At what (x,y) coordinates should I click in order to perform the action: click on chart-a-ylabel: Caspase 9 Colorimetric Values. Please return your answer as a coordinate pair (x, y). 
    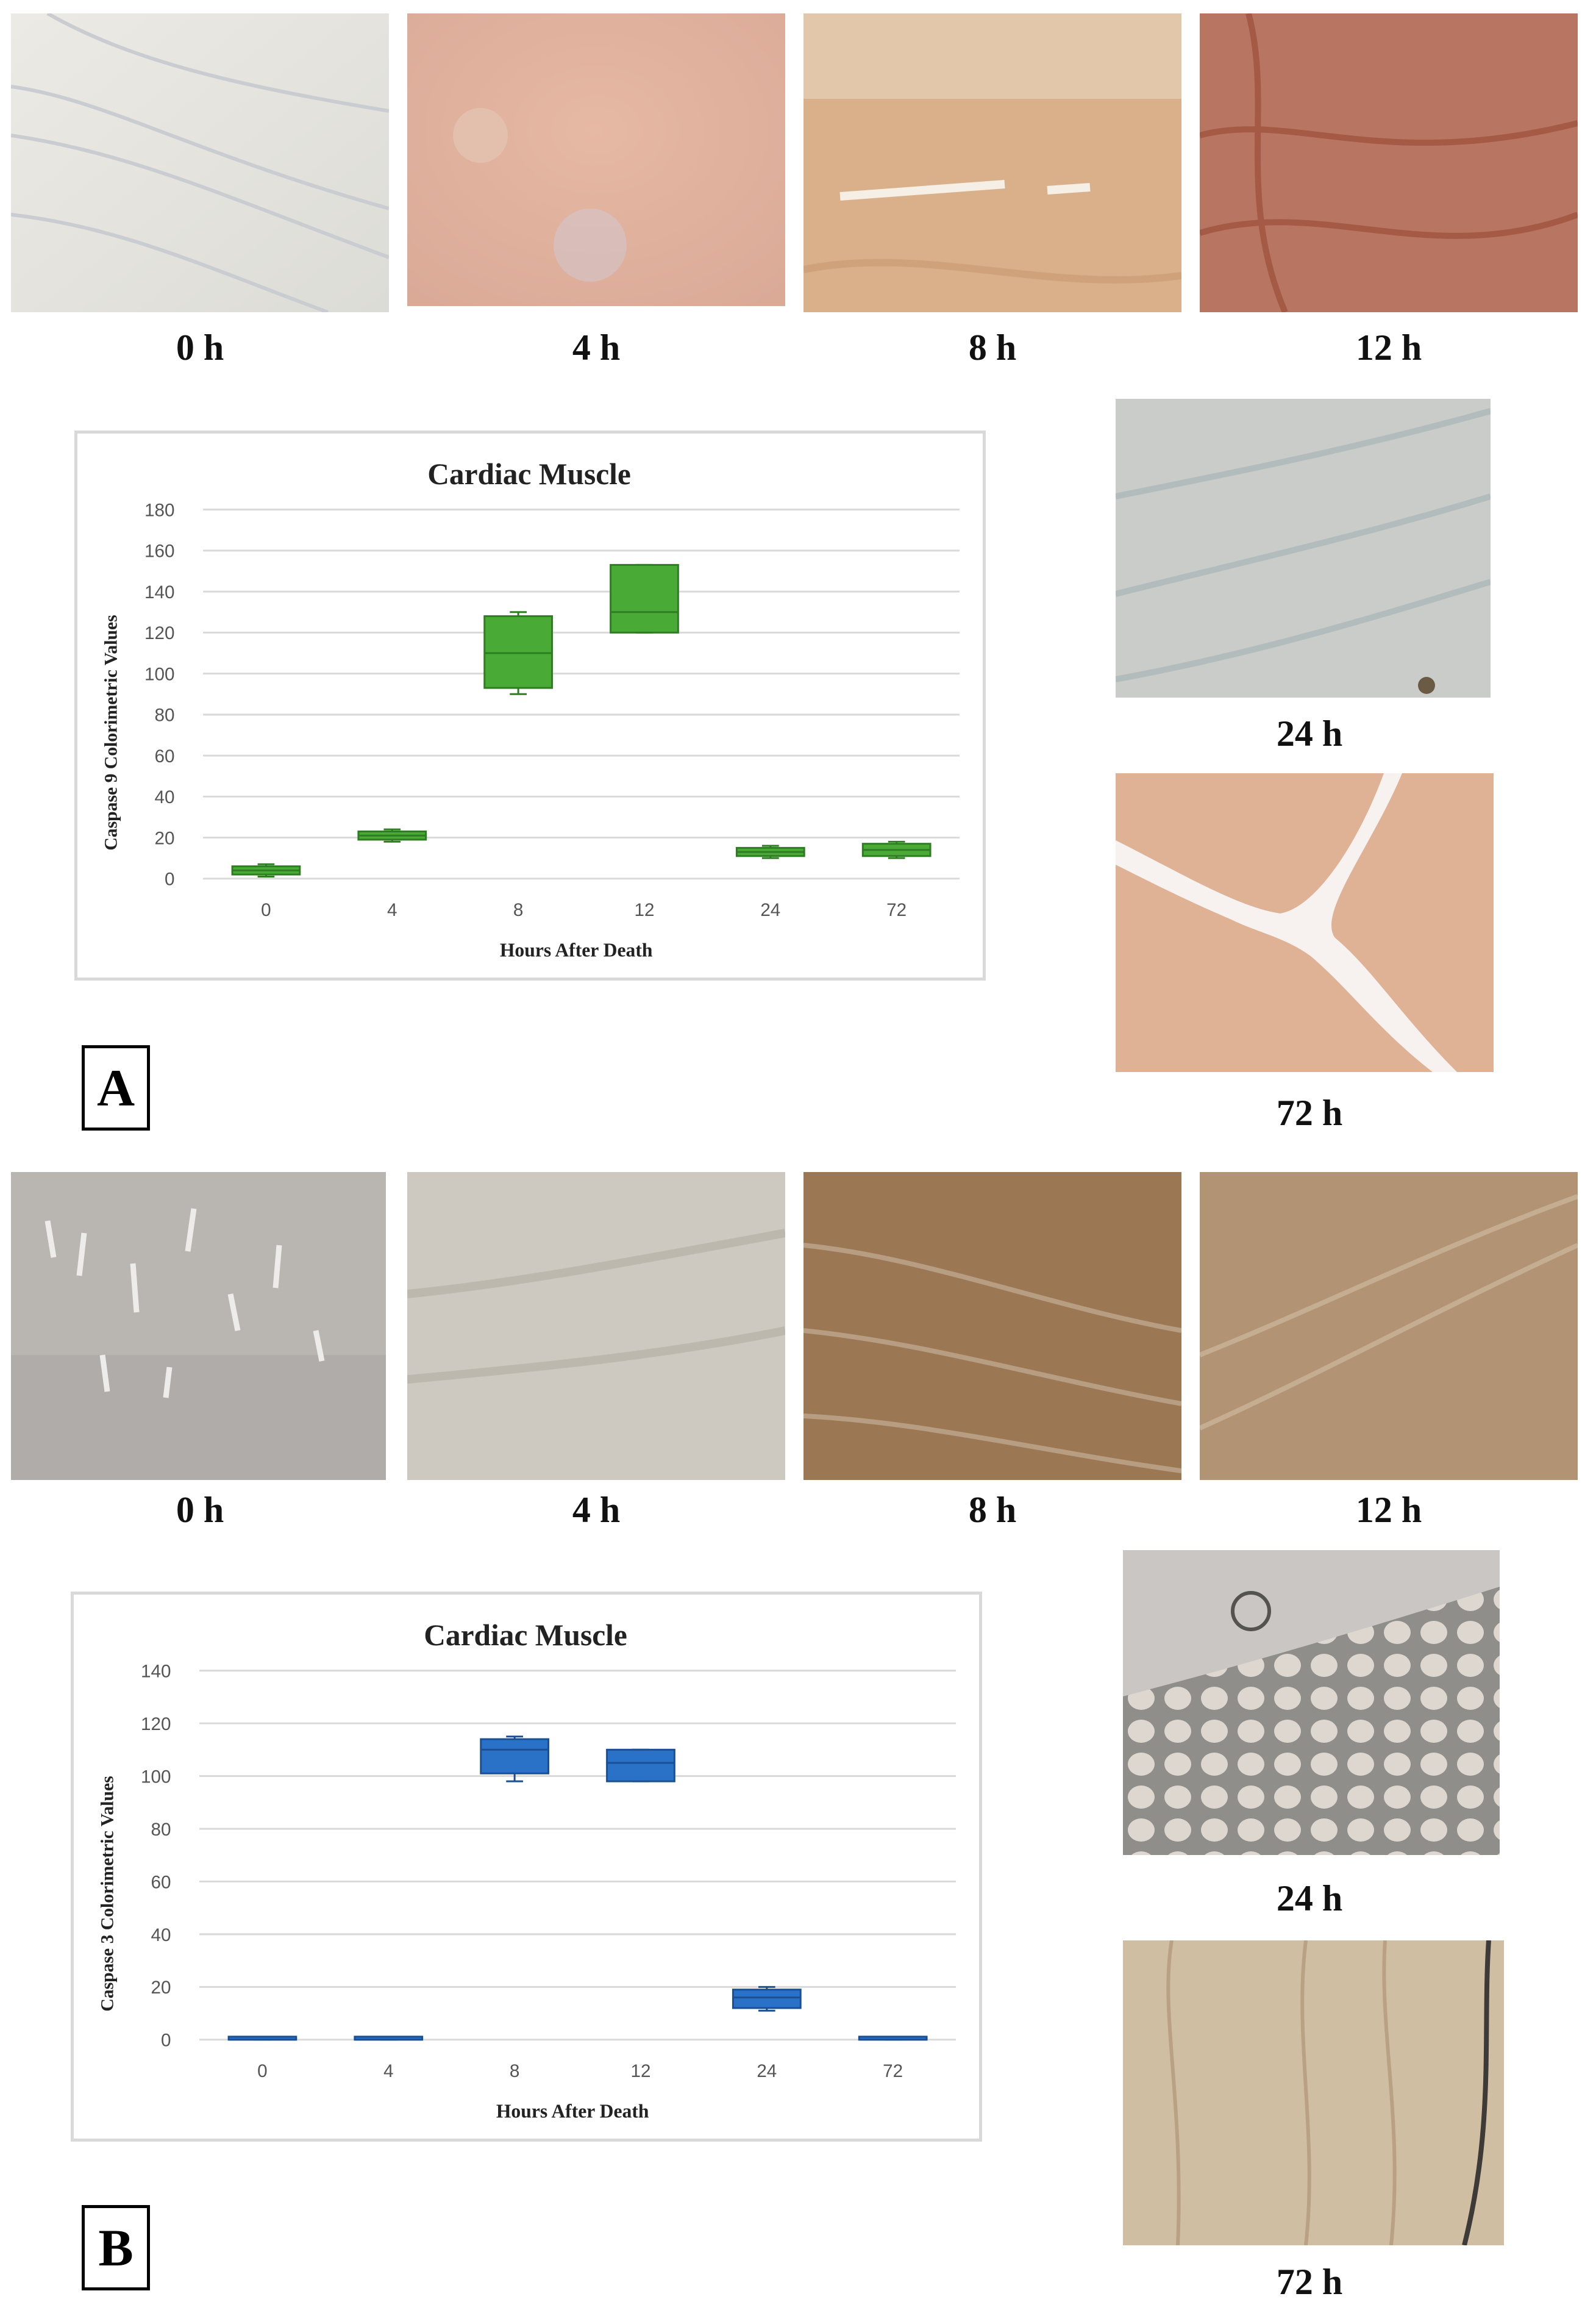
    Looking at the image, I should click on (111, 732).